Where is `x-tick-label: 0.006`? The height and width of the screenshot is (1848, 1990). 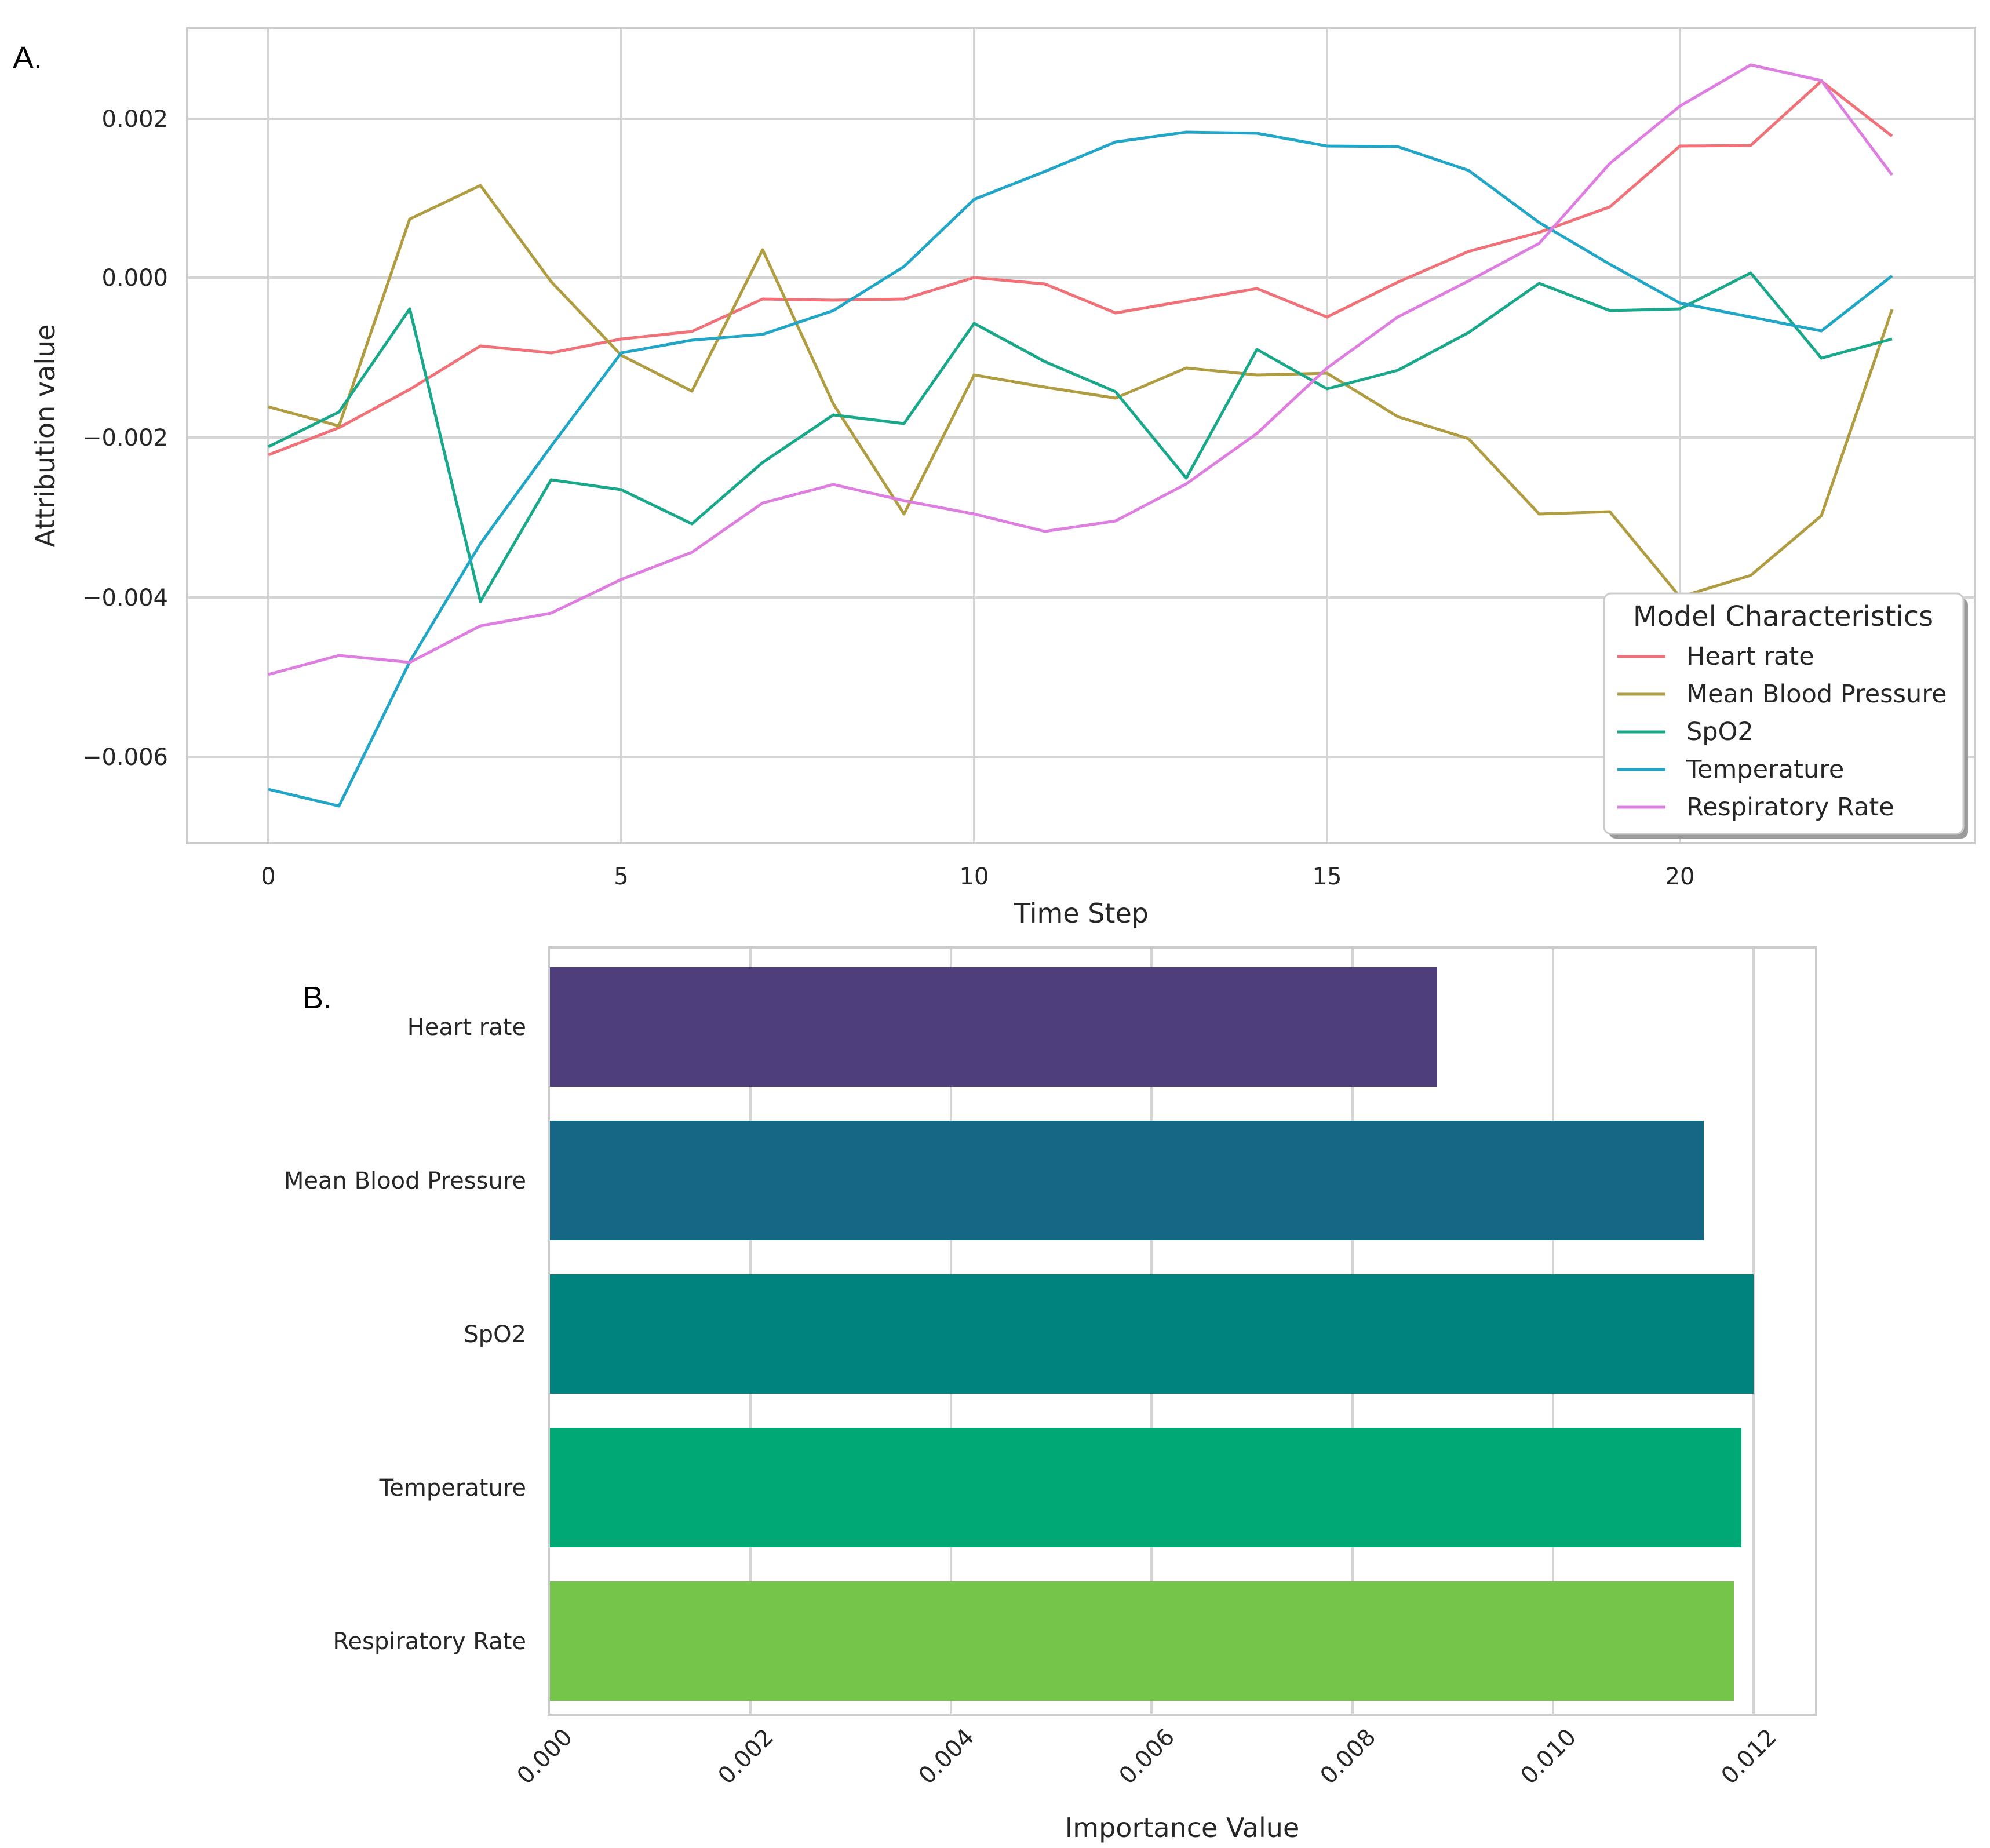 x-tick-label: 0.006 is located at coordinates (1147, 1757).